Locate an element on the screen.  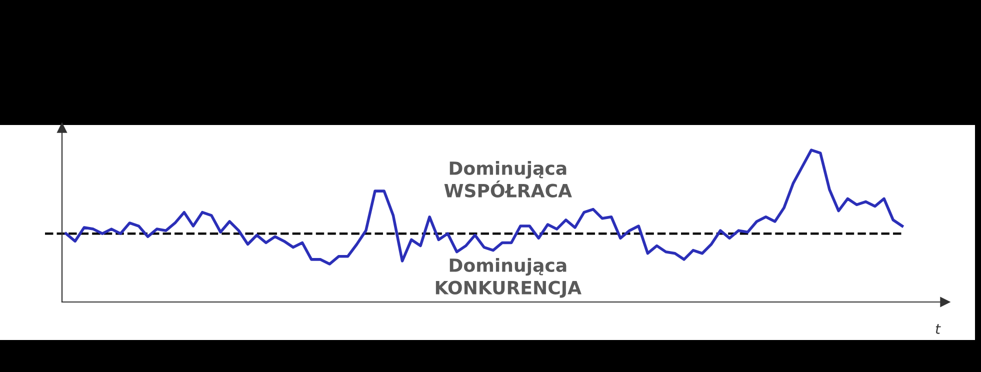
annotation: Dominująca KONKURENCJA is located at coordinates (509, 278).